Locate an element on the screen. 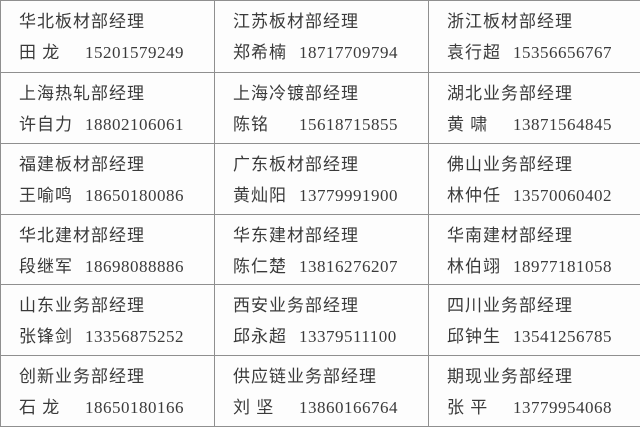 This screenshot has width=640, height=427. contact-name: 陈仁楚 is located at coordinates (260, 266).